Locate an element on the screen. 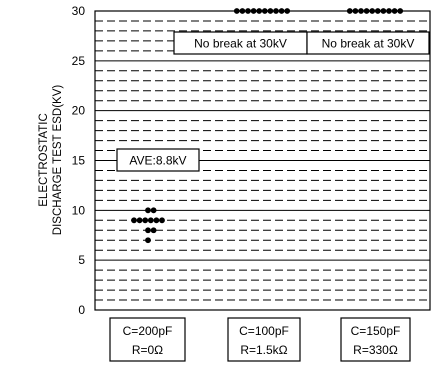  y-axis-title-line: ELECTROSTATIC is located at coordinates (44, 160).